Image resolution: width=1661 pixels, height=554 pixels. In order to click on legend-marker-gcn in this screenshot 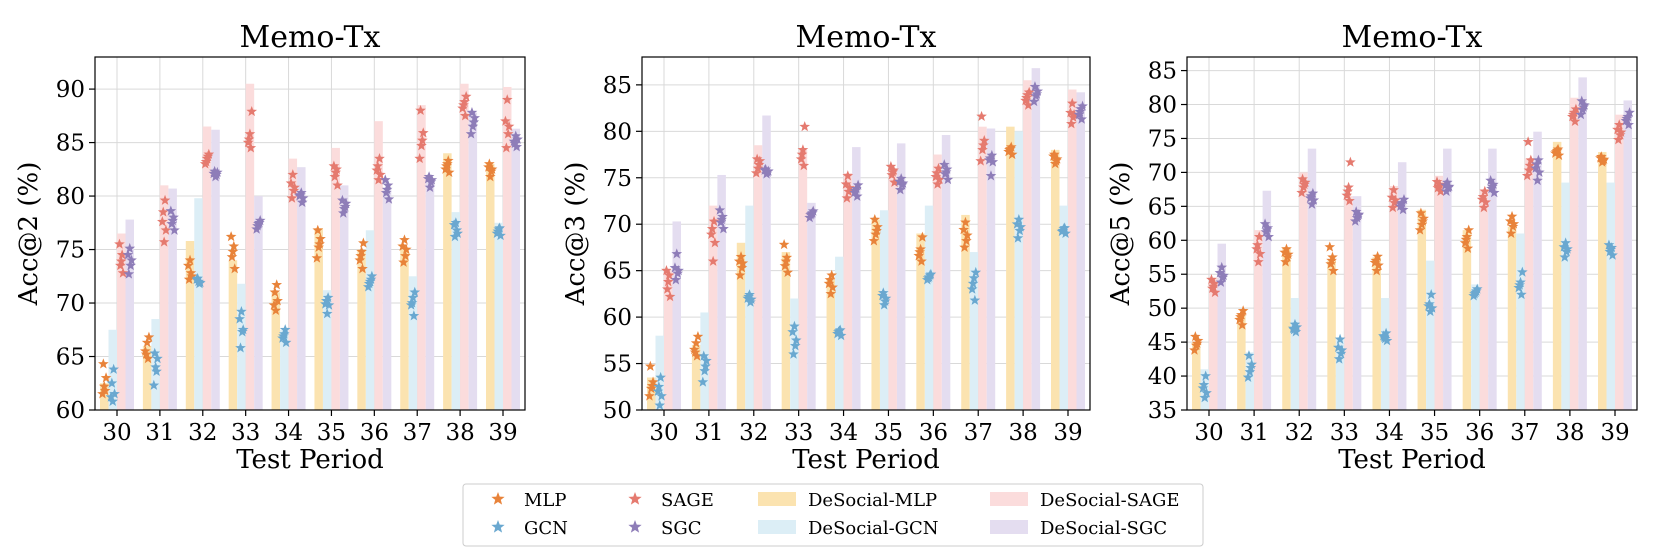, I will do `click(498, 526)`.